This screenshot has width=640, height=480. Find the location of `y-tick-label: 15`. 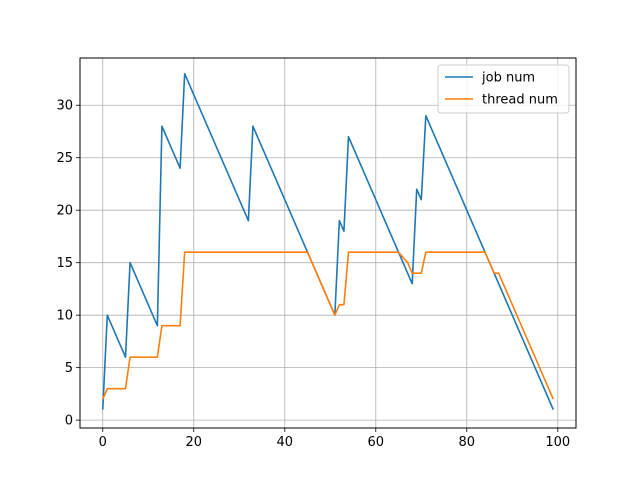

y-tick-label: 15 is located at coordinates (64, 263).